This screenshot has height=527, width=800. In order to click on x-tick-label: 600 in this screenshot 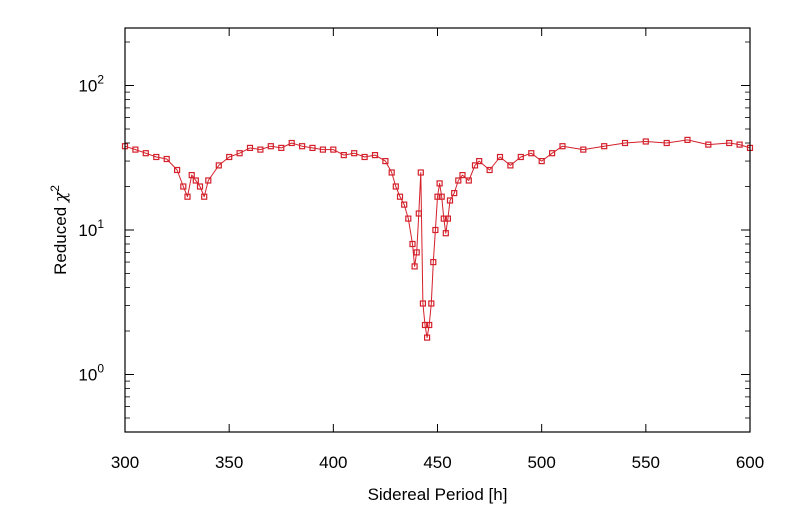, I will do `click(750, 462)`.